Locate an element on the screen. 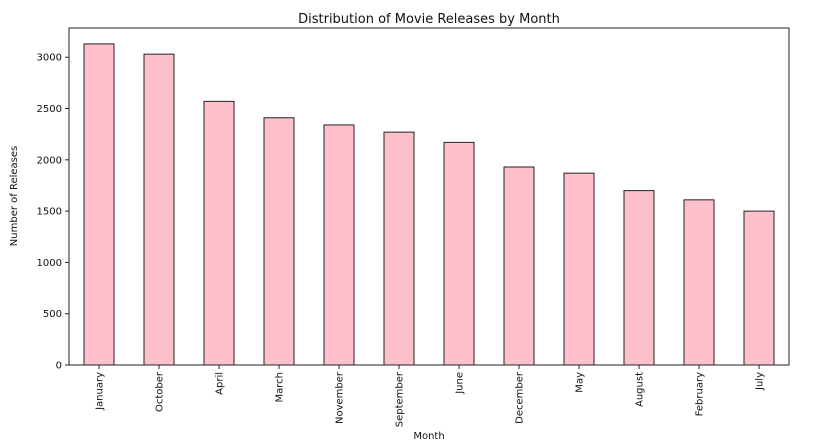 The height and width of the screenshot is (444, 813). x-tick-label-june: June is located at coordinates (460, 383).